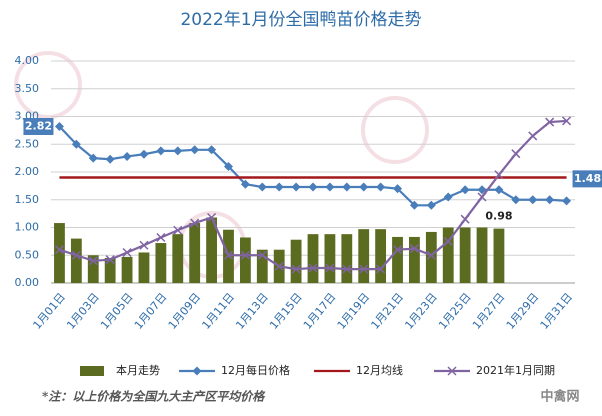 The image size is (602, 416). What do you see at coordinates (559, 397) in the screenshot?
I see `source-watermark: 中禽网` at bounding box center [559, 397].